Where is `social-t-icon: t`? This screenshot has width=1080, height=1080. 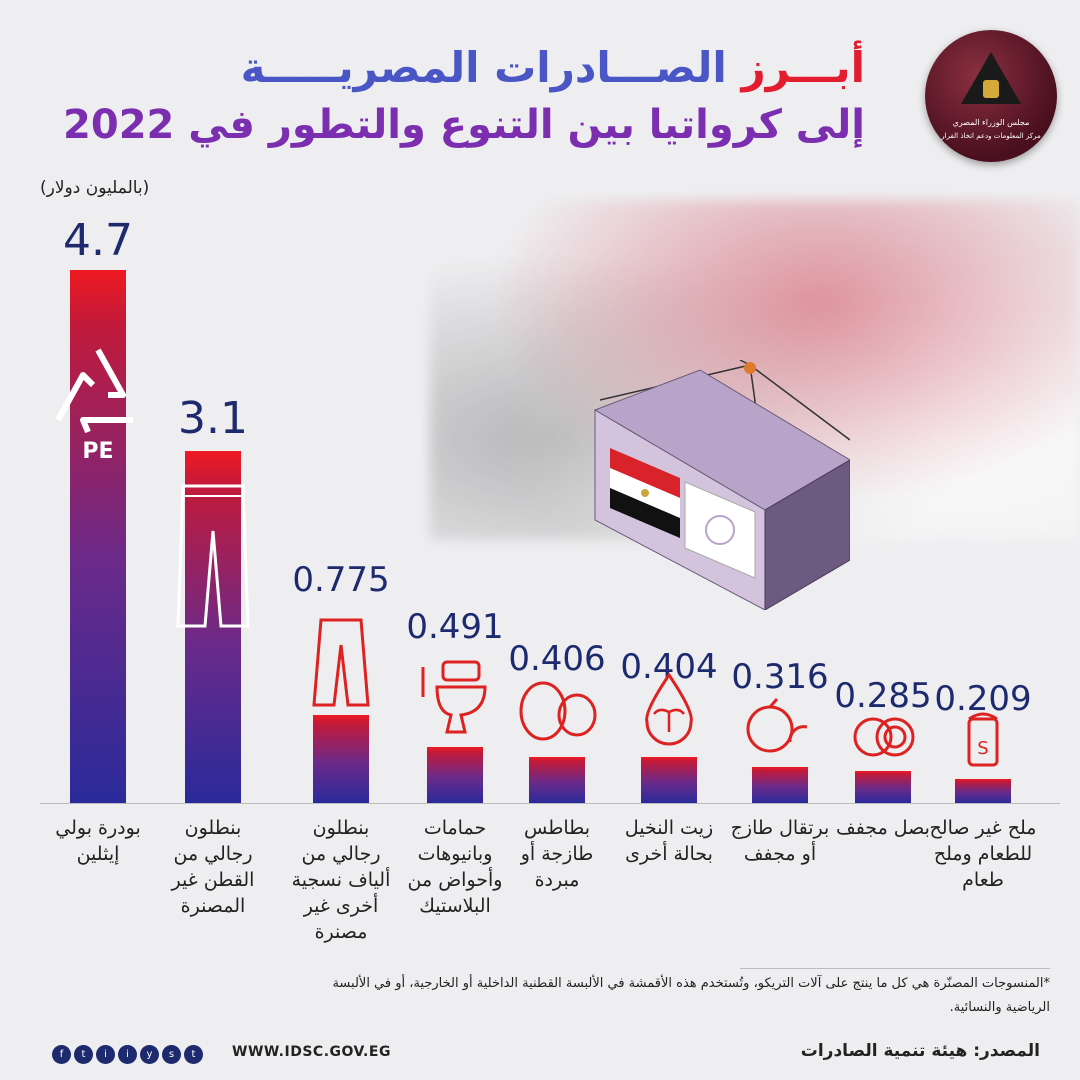 social-t-icon: t is located at coordinates (83, 1054).